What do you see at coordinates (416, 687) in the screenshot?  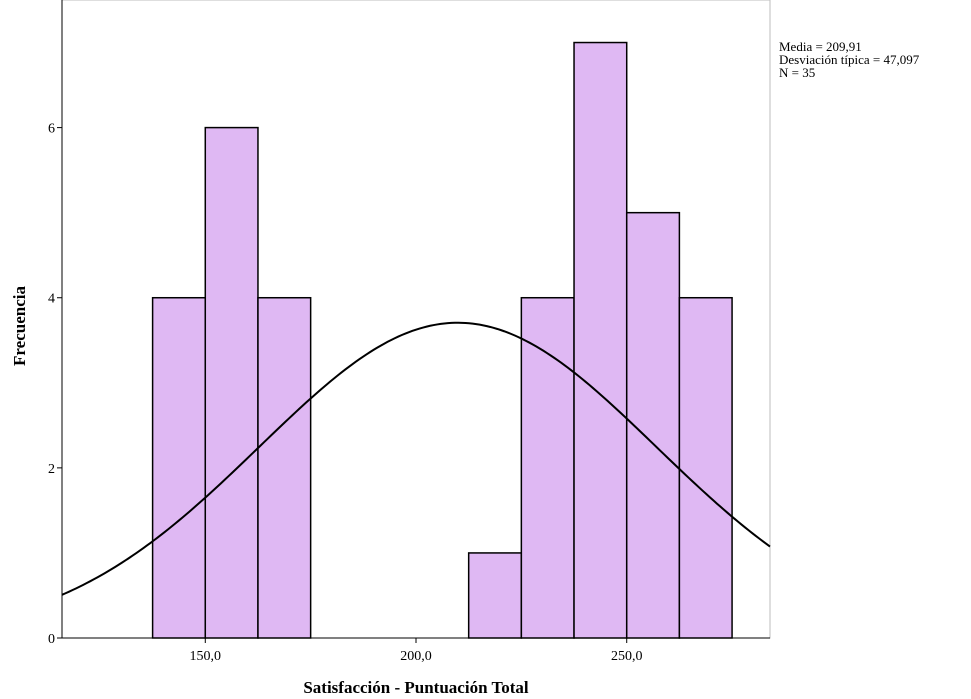 I see `x-axis-title: Satisfacción - Puntuación Total` at bounding box center [416, 687].